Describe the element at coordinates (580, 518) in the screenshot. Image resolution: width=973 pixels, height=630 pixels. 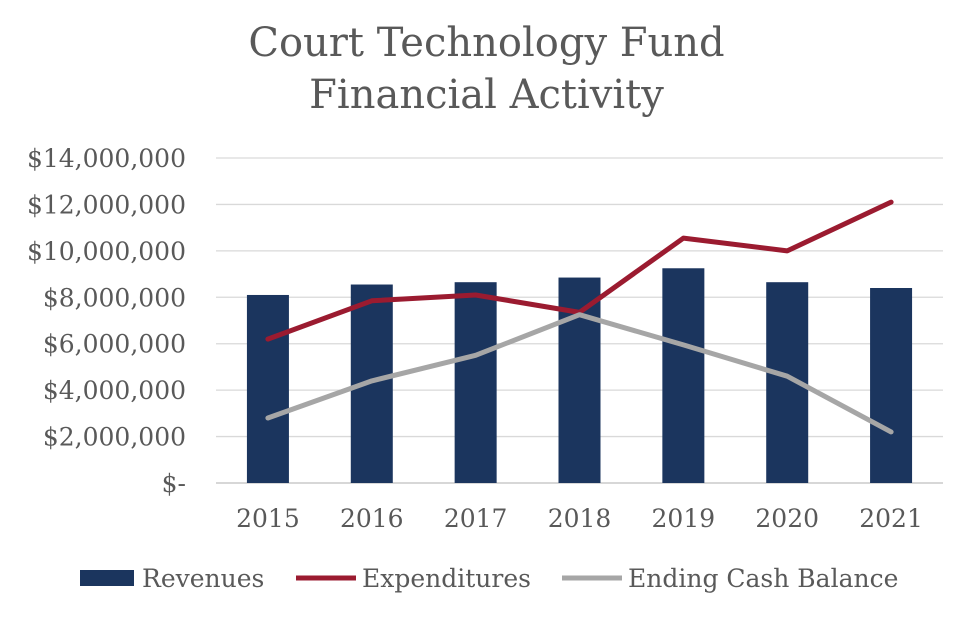
I see `x-tick-label: 2018` at that location.